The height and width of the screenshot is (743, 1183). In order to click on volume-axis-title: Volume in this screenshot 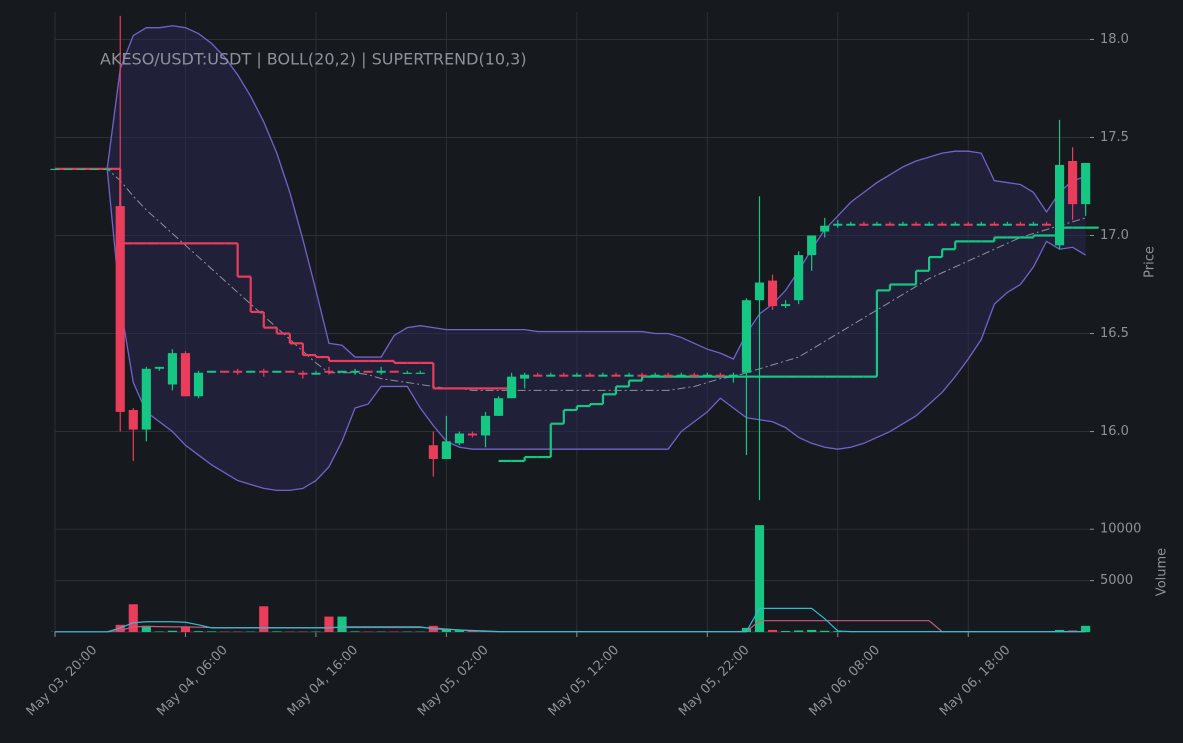, I will do `click(1162, 572)`.